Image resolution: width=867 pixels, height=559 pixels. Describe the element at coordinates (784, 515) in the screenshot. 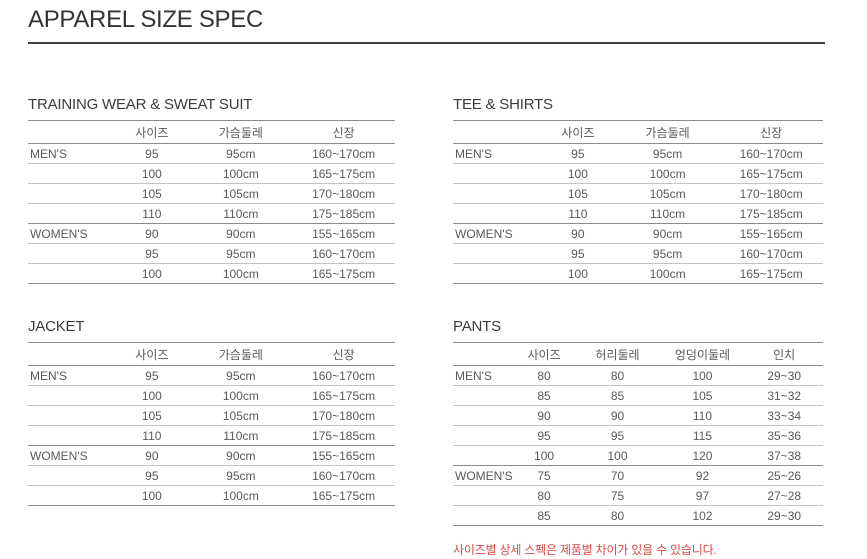

I see `size-value: 29~30` at that location.